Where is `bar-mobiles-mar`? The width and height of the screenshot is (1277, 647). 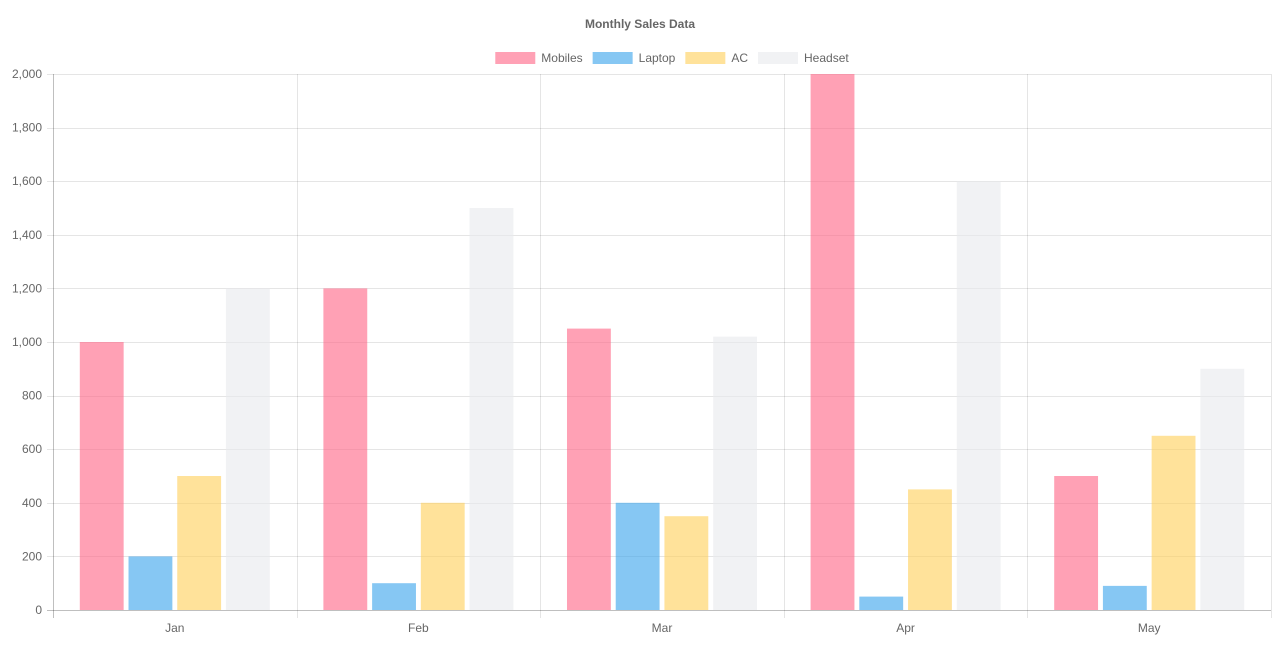 bar-mobiles-mar is located at coordinates (588, 469).